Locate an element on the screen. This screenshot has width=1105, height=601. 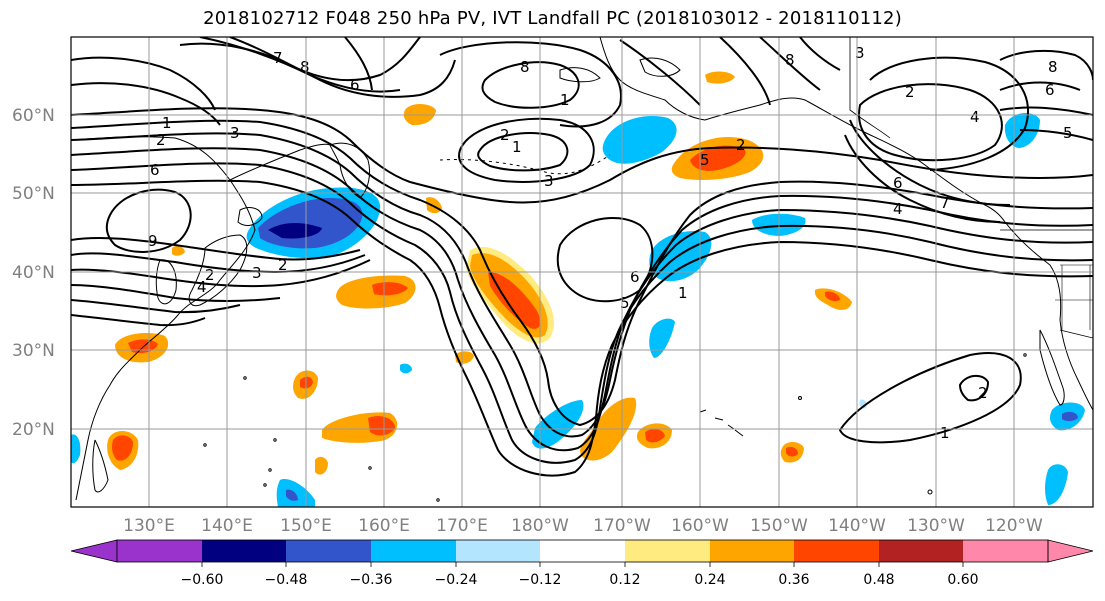
lat-label-20n: 20°N is located at coordinates (33, 430).